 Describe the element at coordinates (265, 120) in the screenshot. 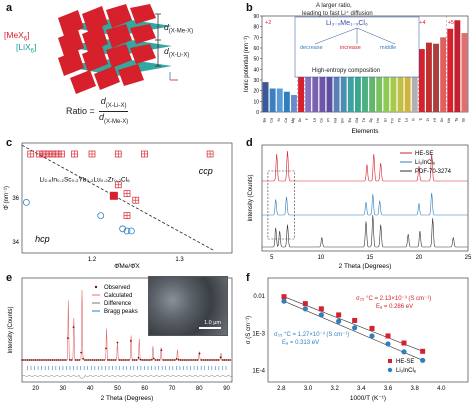

I see `x-tick-label: Ba` at that location.